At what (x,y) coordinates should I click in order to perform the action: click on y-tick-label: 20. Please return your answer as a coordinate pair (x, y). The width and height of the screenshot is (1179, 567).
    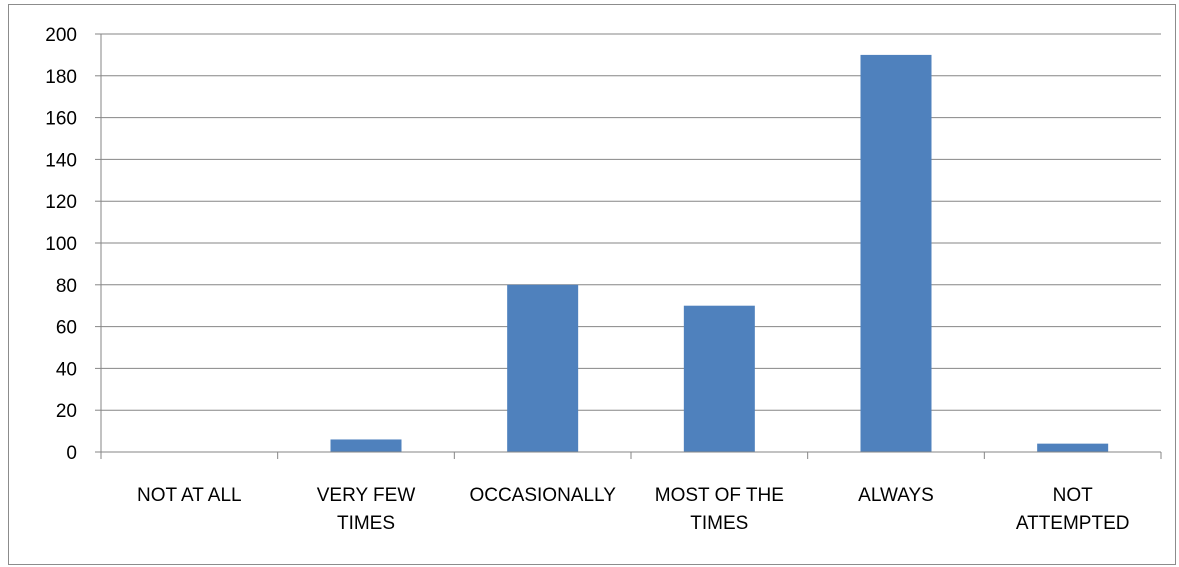
    Looking at the image, I should click on (66, 411).